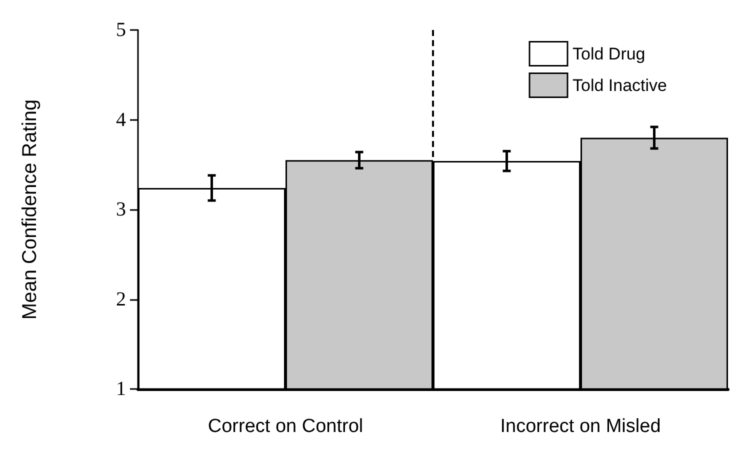 The image size is (750, 457). I want to click on x-tick-label: Correct on Control, so click(286, 426).